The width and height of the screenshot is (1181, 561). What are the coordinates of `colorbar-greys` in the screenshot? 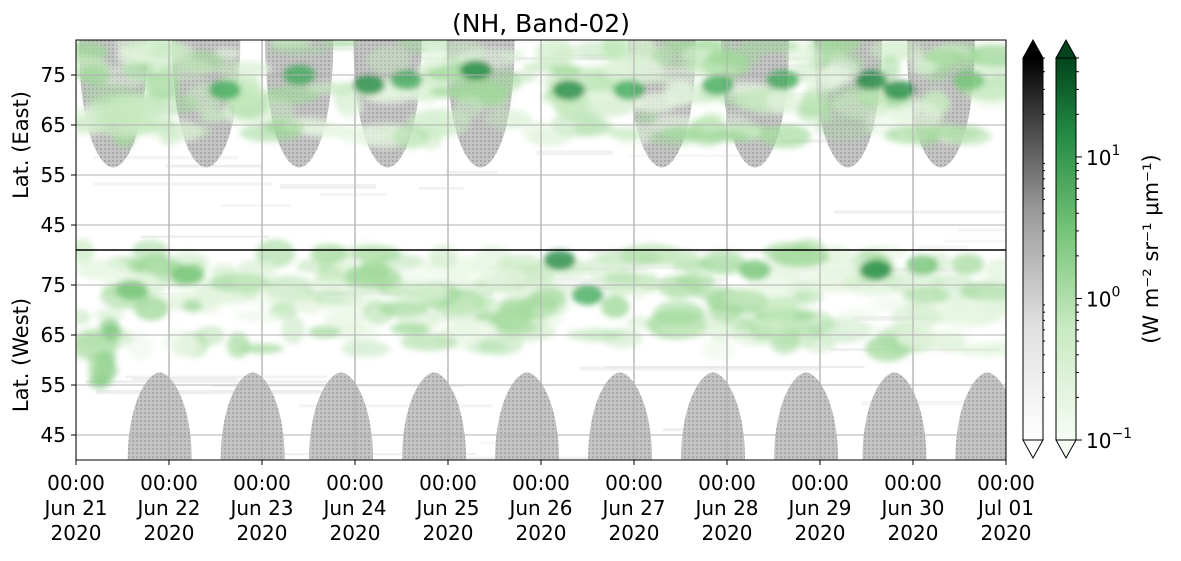 It's located at (1033, 249).